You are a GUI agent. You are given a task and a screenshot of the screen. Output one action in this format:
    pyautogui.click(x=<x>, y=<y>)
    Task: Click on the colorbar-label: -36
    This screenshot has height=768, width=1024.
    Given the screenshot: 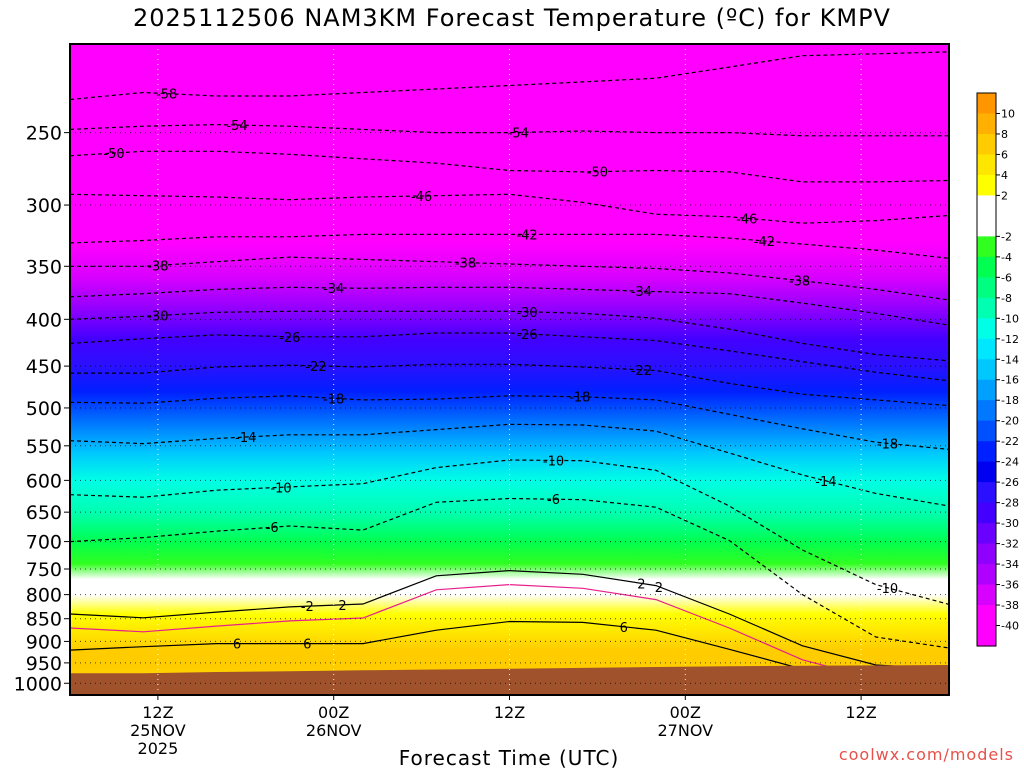 What is the action you would take?
    pyautogui.click(x=1010, y=585)
    